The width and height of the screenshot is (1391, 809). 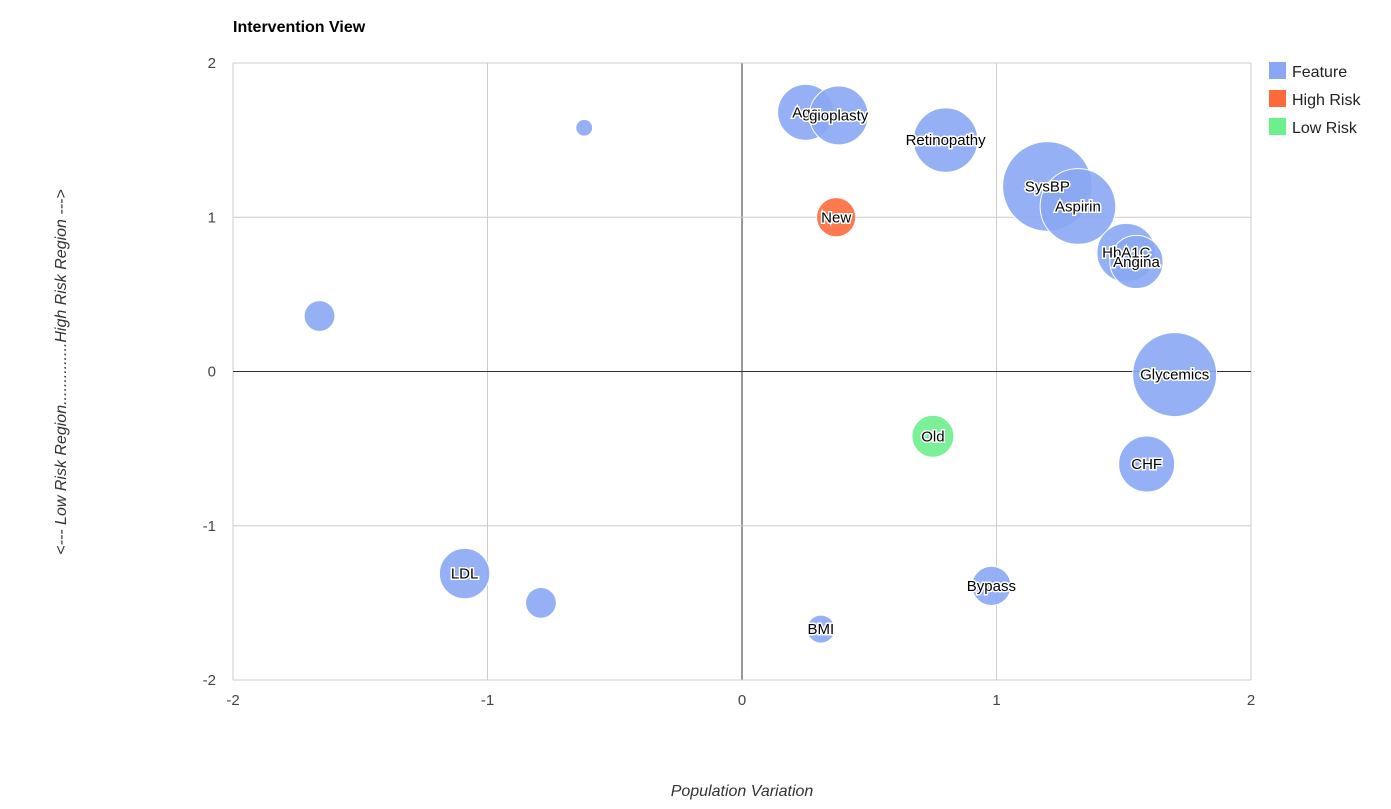 What do you see at coordinates (212, 63) in the screenshot?
I see `y-tick-label: 2` at bounding box center [212, 63].